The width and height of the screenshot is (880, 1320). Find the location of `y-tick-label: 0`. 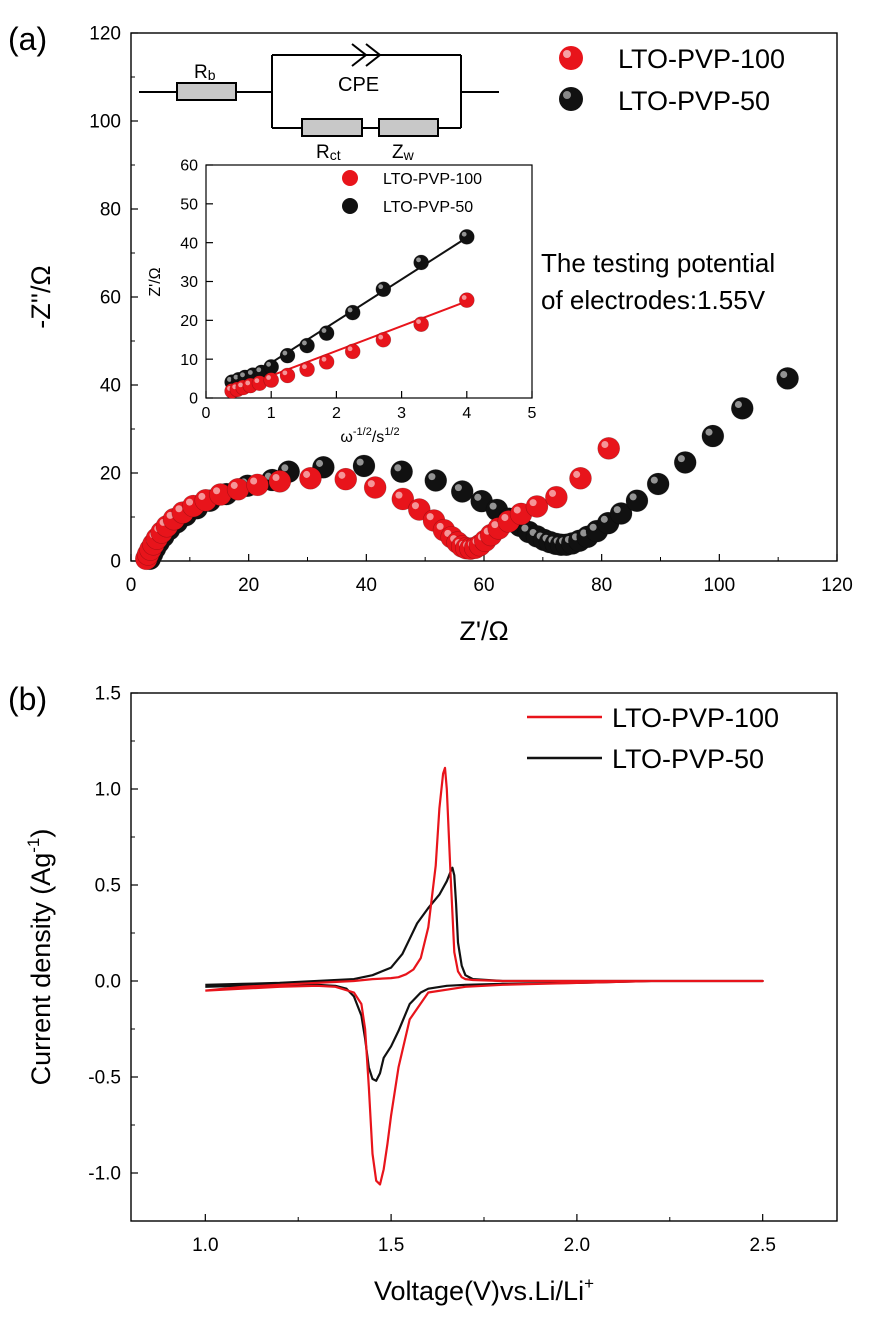

y-tick-label: 0 is located at coordinates (115, 562).